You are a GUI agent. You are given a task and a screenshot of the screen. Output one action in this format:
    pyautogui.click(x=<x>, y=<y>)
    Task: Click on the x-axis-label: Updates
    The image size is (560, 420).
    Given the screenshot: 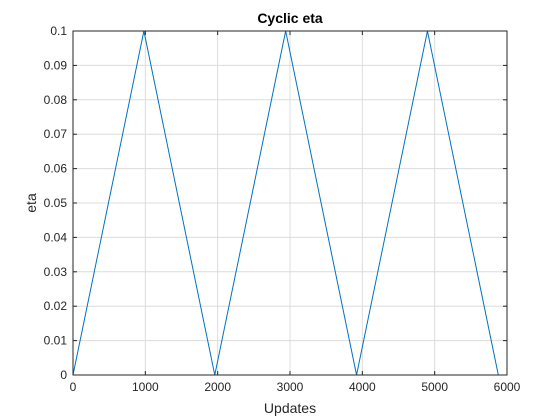 What is the action you would take?
    pyautogui.click(x=290, y=408)
    